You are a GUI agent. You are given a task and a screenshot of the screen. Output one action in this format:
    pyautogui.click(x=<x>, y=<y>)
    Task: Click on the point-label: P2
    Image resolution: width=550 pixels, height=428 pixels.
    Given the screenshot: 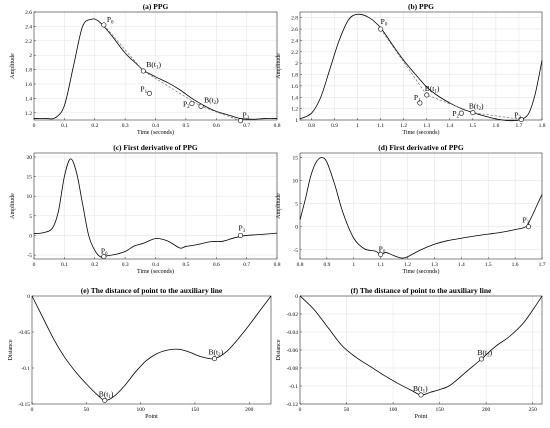 What is the action you would take?
    pyautogui.click(x=186, y=104)
    